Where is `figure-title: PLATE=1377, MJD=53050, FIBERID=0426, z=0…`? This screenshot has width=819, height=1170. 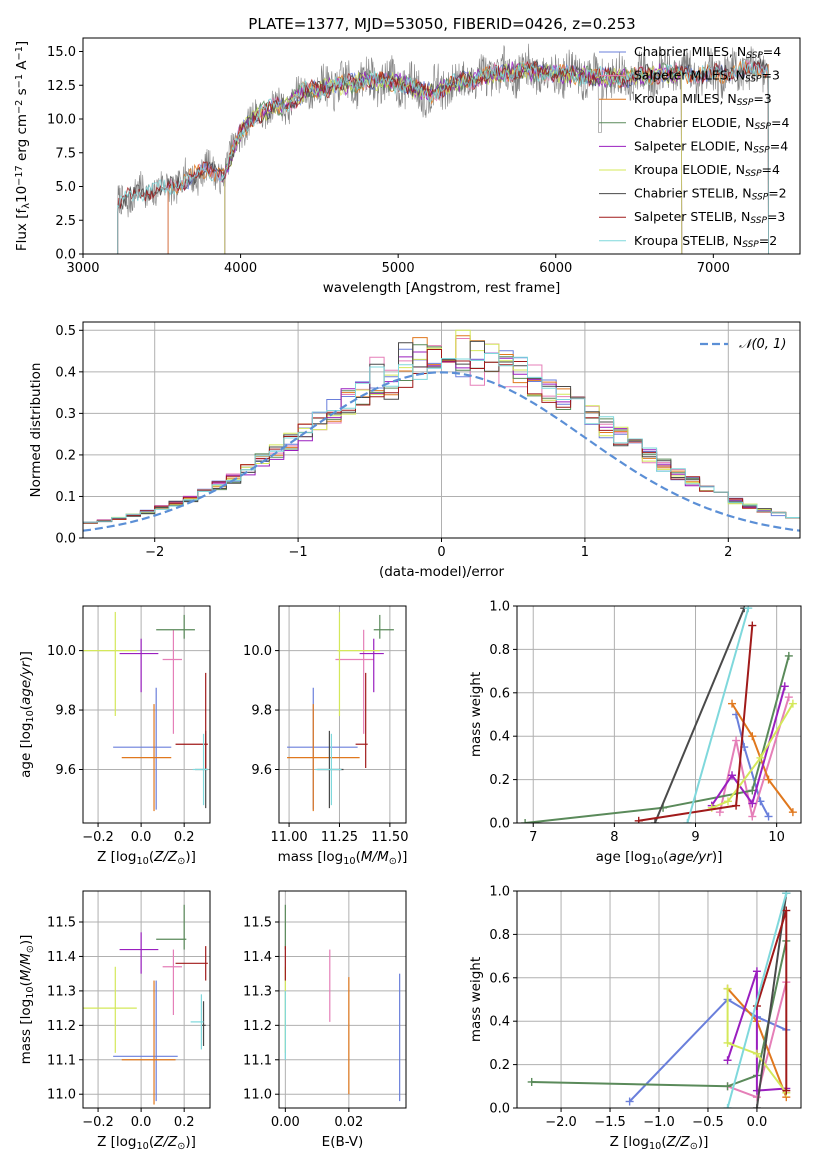 figure-title: PLATE=1377, MJD=53050, FIBERID=0426, z=0… is located at coordinates (441, 24).